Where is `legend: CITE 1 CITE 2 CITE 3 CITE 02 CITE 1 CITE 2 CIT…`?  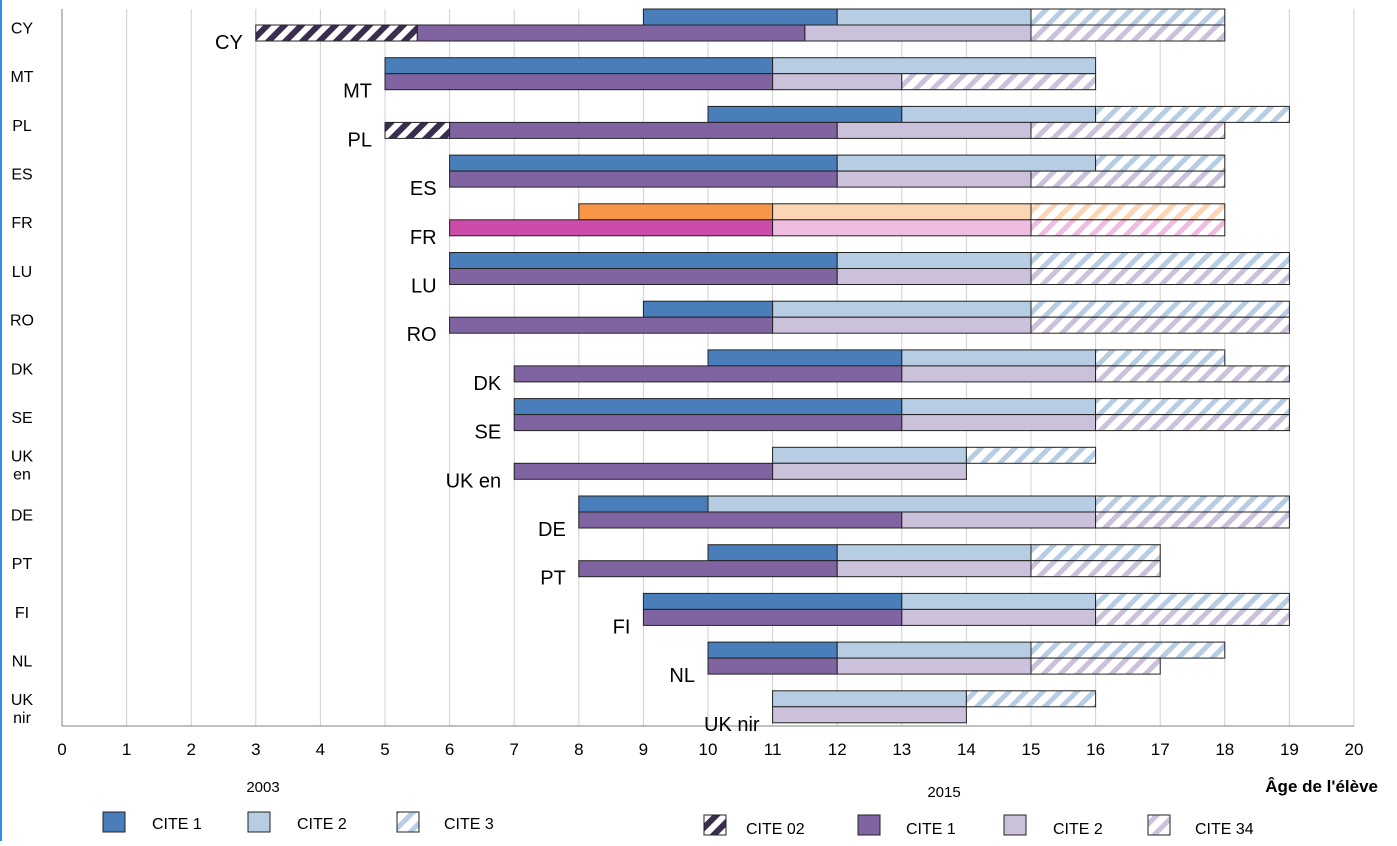
legend: CITE 1 CITE 2 CITE 3 CITE 02 CITE 1 CITE 2 CIT… is located at coordinates (678, 824).